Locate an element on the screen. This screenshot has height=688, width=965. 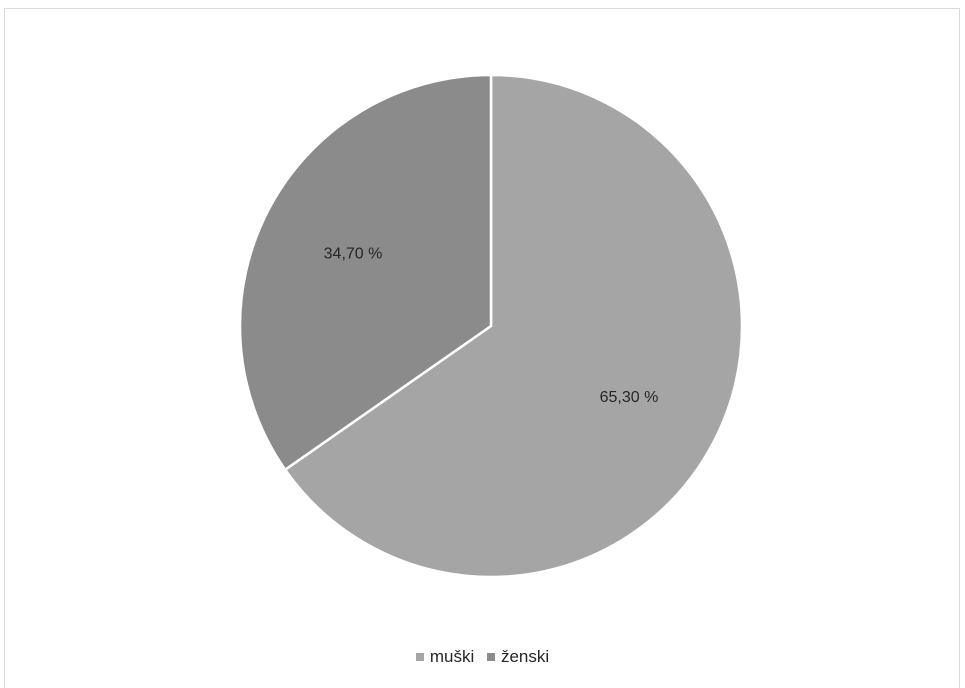
legend: muški ženski is located at coordinates (482, 656).